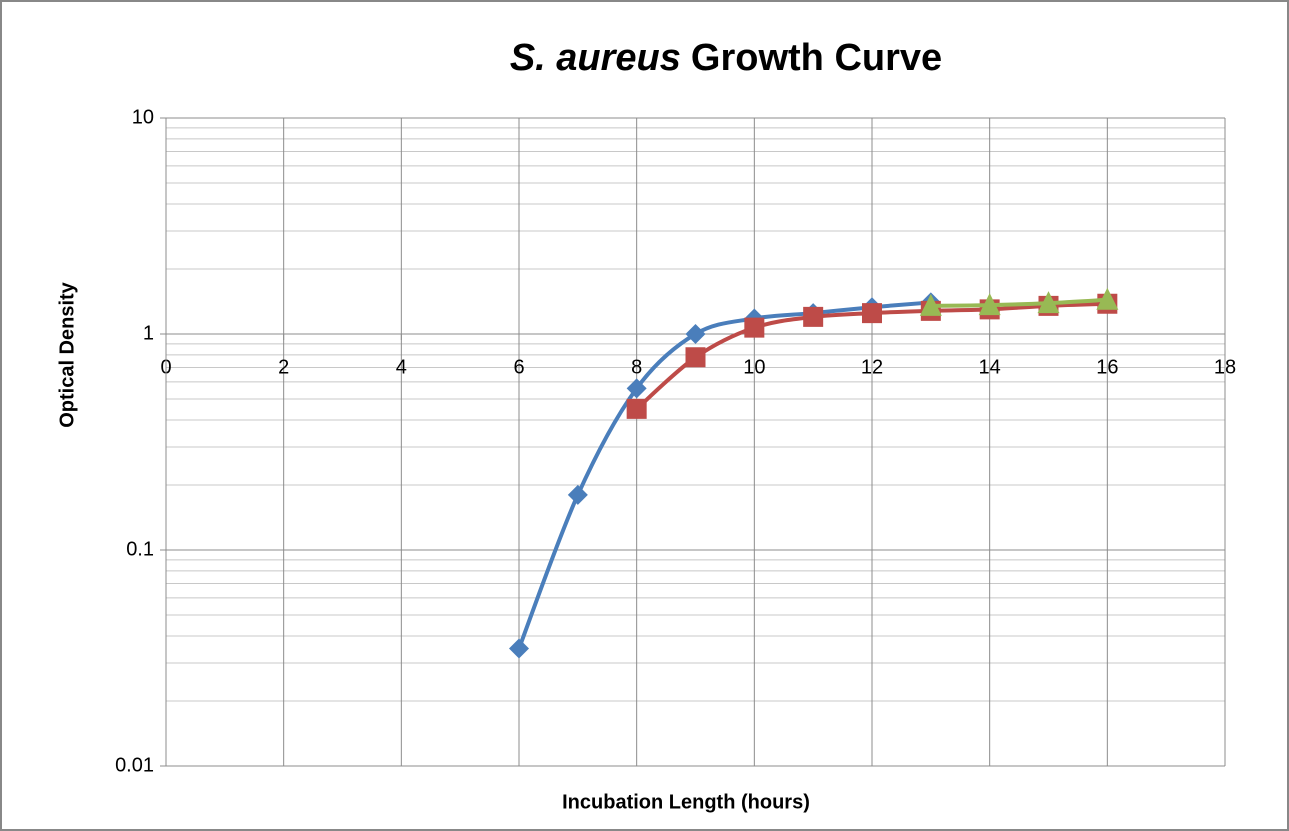 Image resolution: width=1289 pixels, height=831 pixels. I want to click on y-tick-label: 1, so click(148, 333).